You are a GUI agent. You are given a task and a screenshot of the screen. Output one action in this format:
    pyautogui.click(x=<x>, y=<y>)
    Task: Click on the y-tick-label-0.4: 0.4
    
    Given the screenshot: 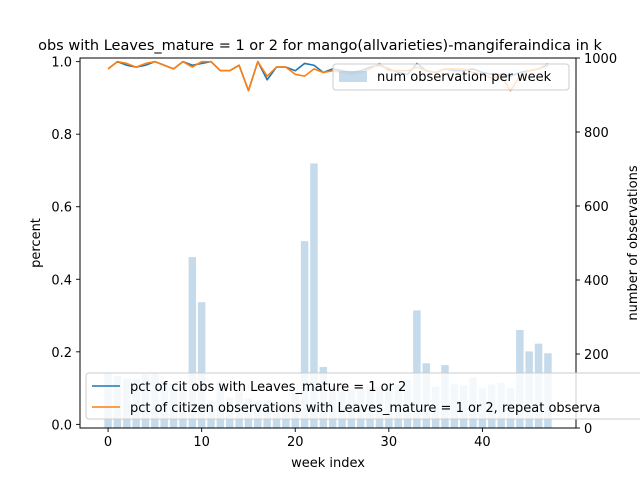 What is the action you would take?
    pyautogui.click(x=61, y=280)
    